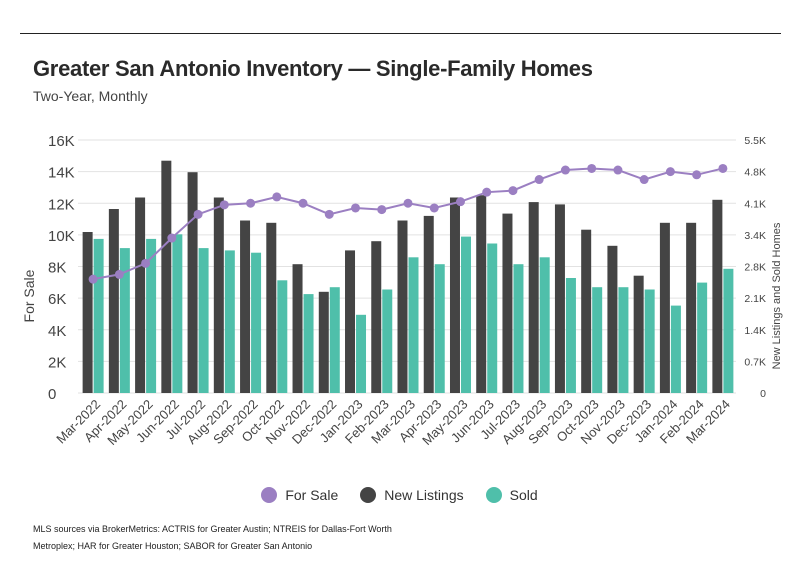 Image resolution: width=799 pixels, height=575 pixels. What do you see at coordinates (57, 299) in the screenshot?
I see `y-tick-label: 6K` at bounding box center [57, 299].